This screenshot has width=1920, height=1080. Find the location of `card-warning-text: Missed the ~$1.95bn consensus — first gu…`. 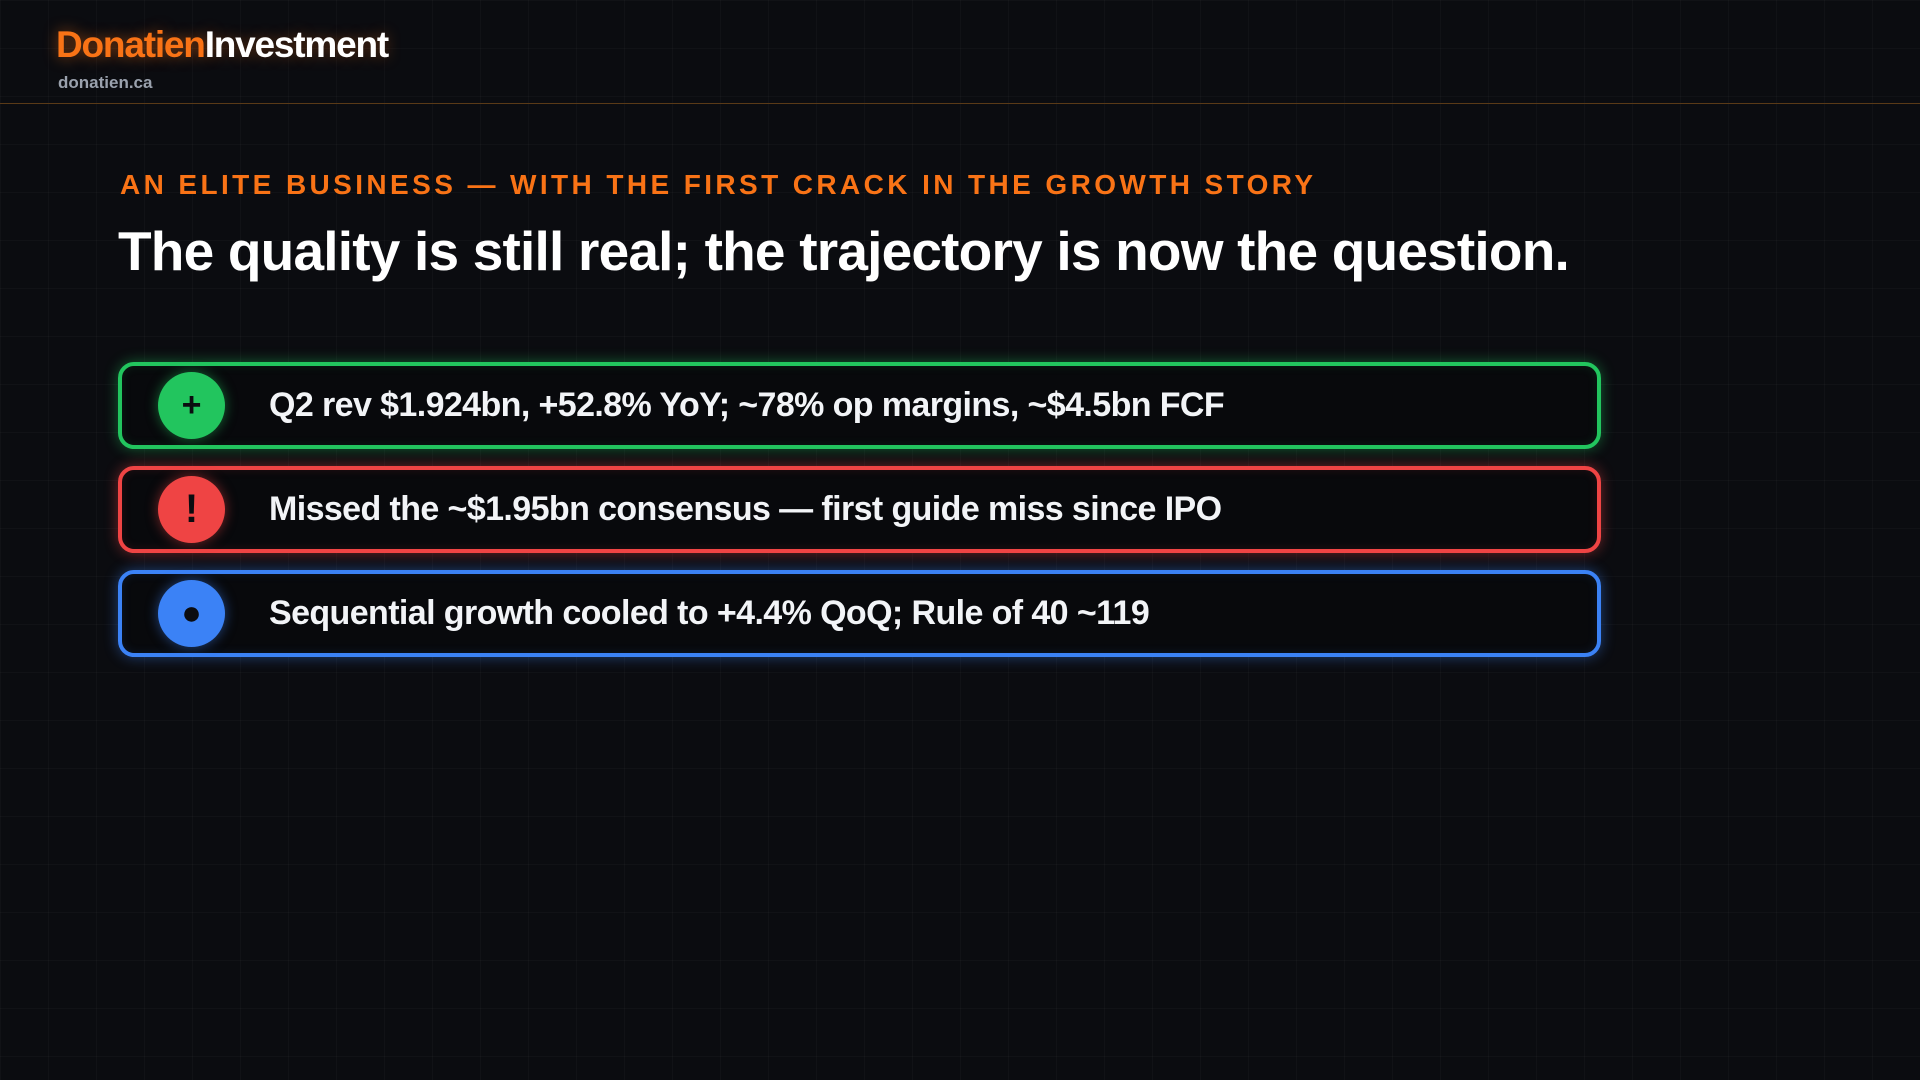

card-warning-text: Missed the ~$1.95bn consensus — first gu… is located at coordinates (745, 509).